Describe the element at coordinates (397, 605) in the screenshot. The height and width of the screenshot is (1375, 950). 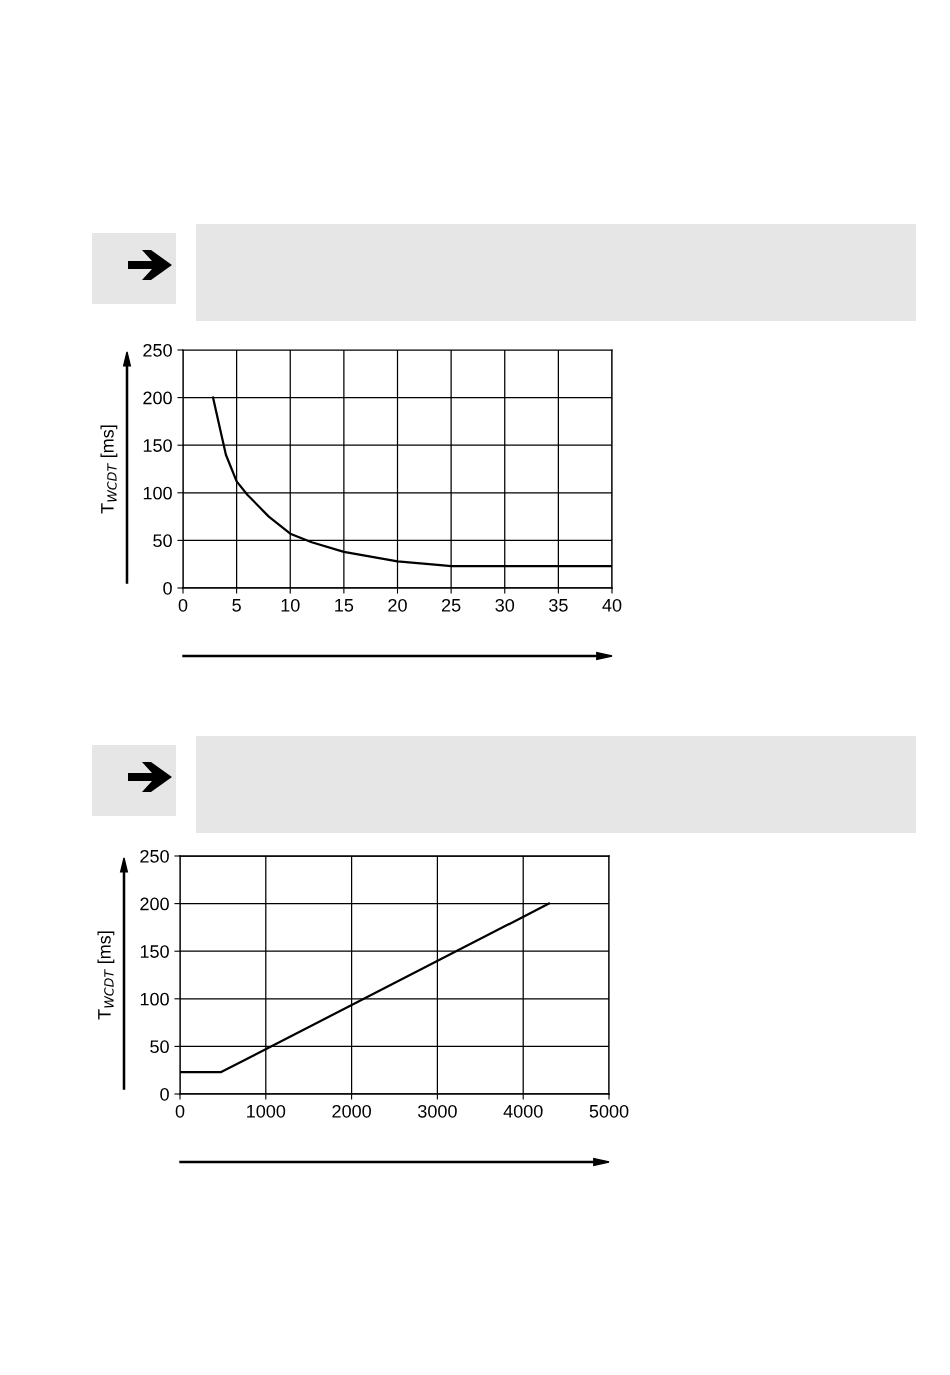
I see `x-tick-label: 20` at that location.